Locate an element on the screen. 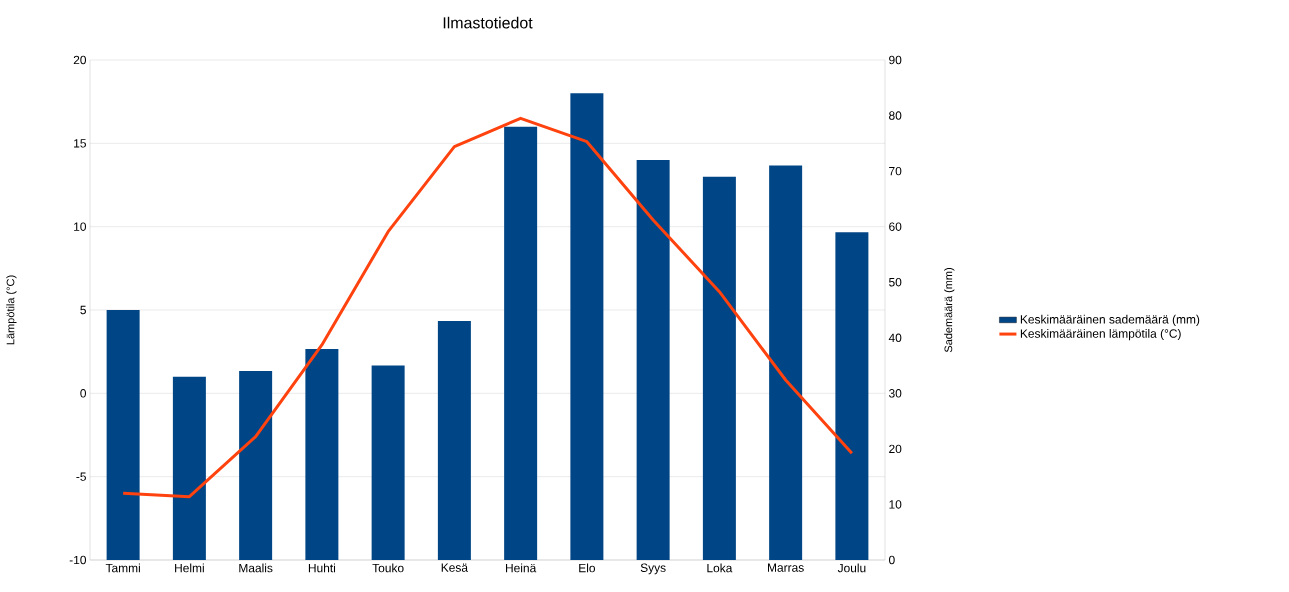 The width and height of the screenshot is (1289, 592). y-tick-label: 20 is located at coordinates (80, 60).